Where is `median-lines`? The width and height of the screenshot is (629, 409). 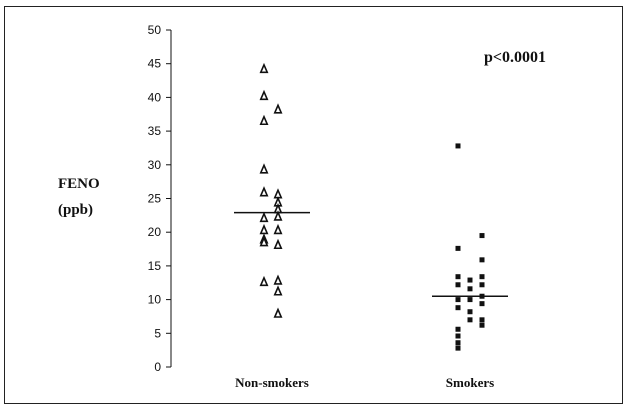
median-lines is located at coordinates (371, 254).